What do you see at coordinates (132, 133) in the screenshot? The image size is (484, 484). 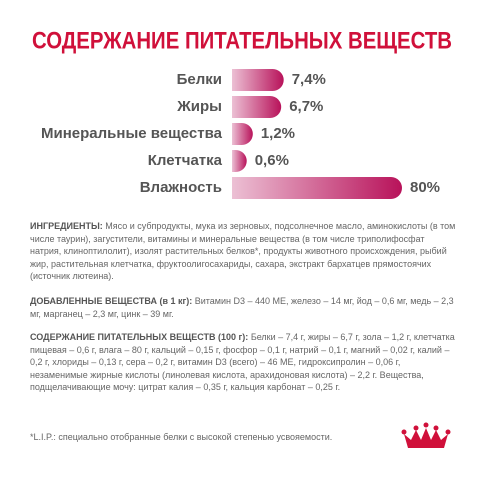 I see `category-label: Минеральные вещества` at bounding box center [132, 133].